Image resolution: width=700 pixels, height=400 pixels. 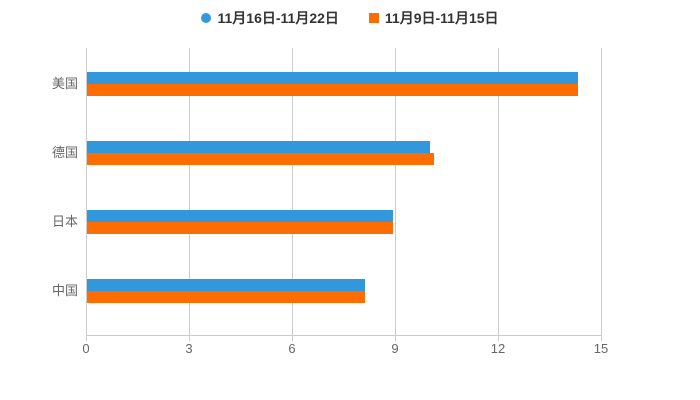 I want to click on x-tick-label: 0, so click(x=86, y=348).